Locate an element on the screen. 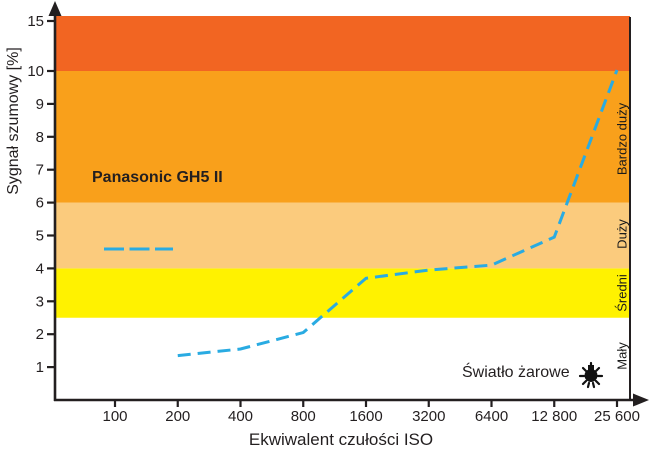 This screenshot has height=452, width=650. x-tick-label: 3200 is located at coordinates (428, 416).